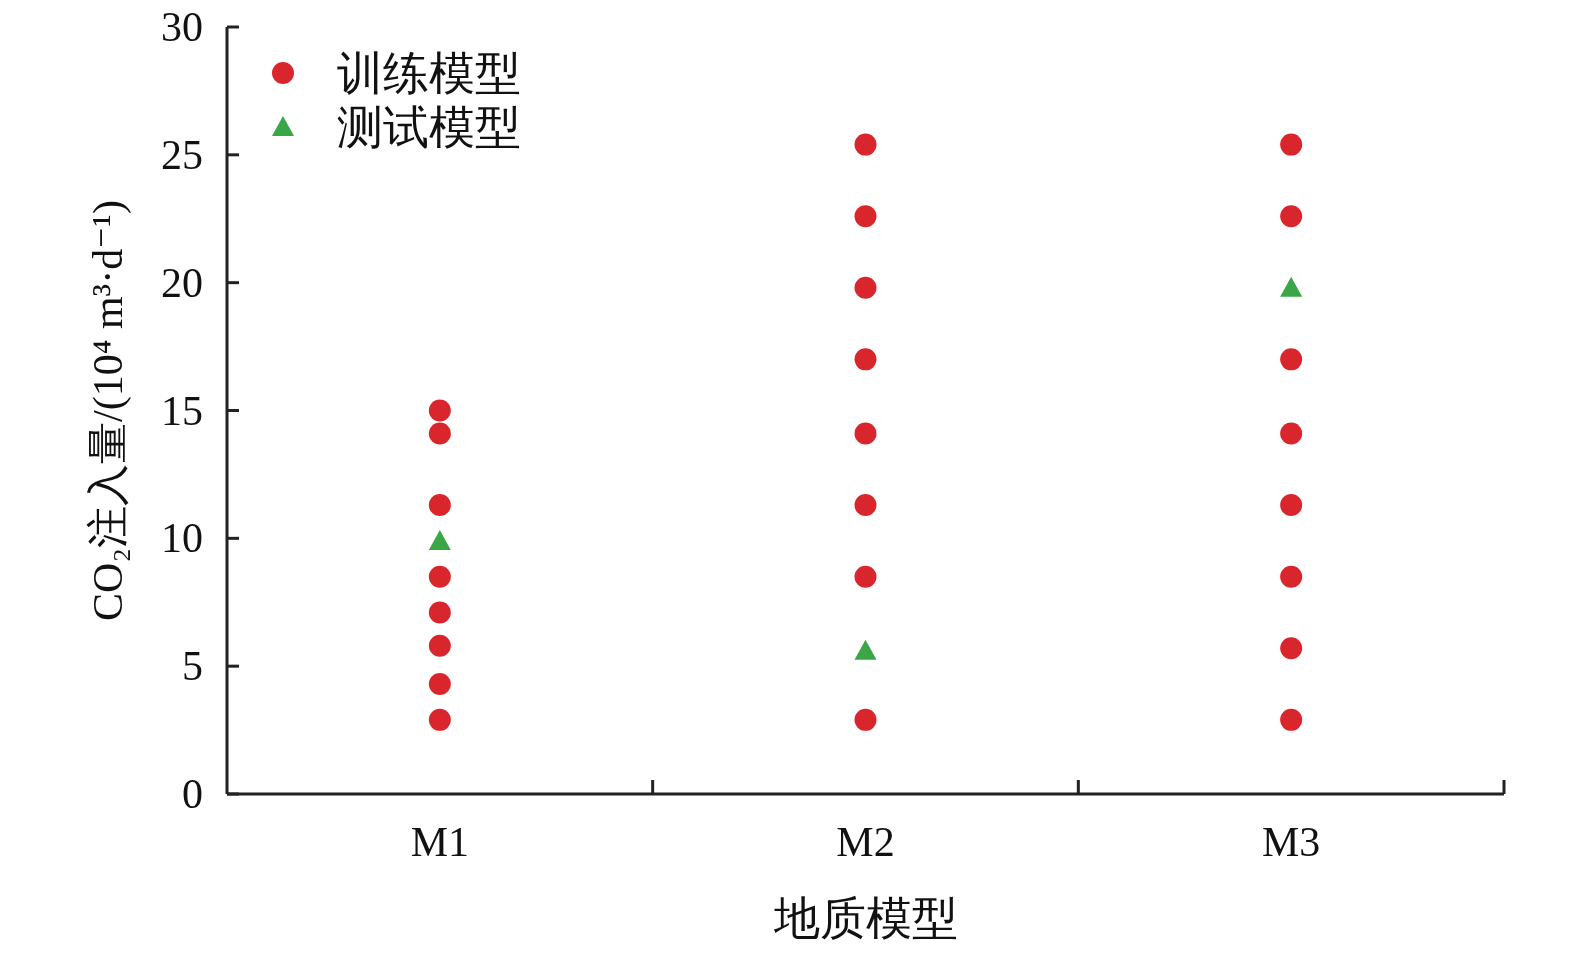 Image resolution: width=1575 pixels, height=953 pixels. What do you see at coordinates (192, 666) in the screenshot?
I see `y-tick-label: 5` at bounding box center [192, 666].